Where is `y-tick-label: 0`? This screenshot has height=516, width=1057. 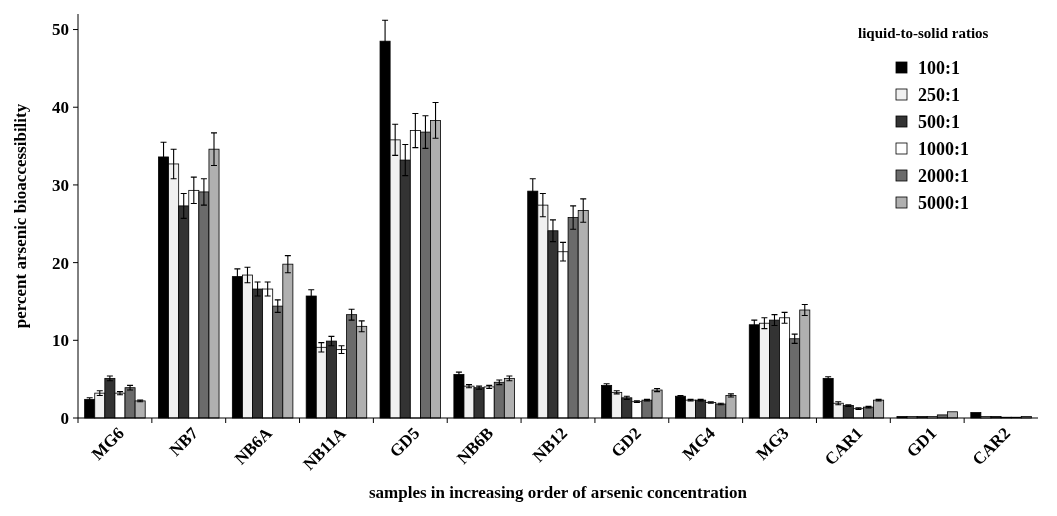
y-tick-label: 0 is located at coordinates (64, 418).